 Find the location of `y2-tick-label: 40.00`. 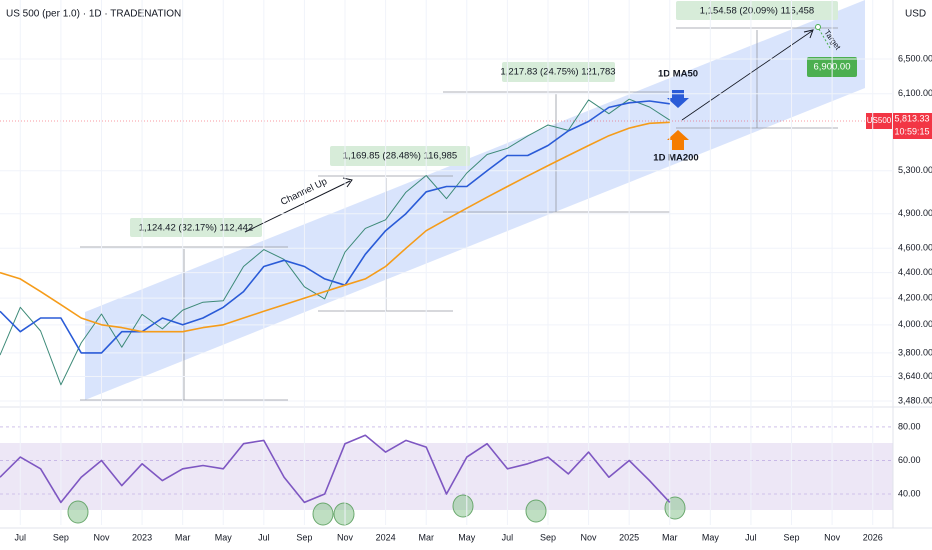

y2-tick-label: 40.00 is located at coordinates (909, 493).